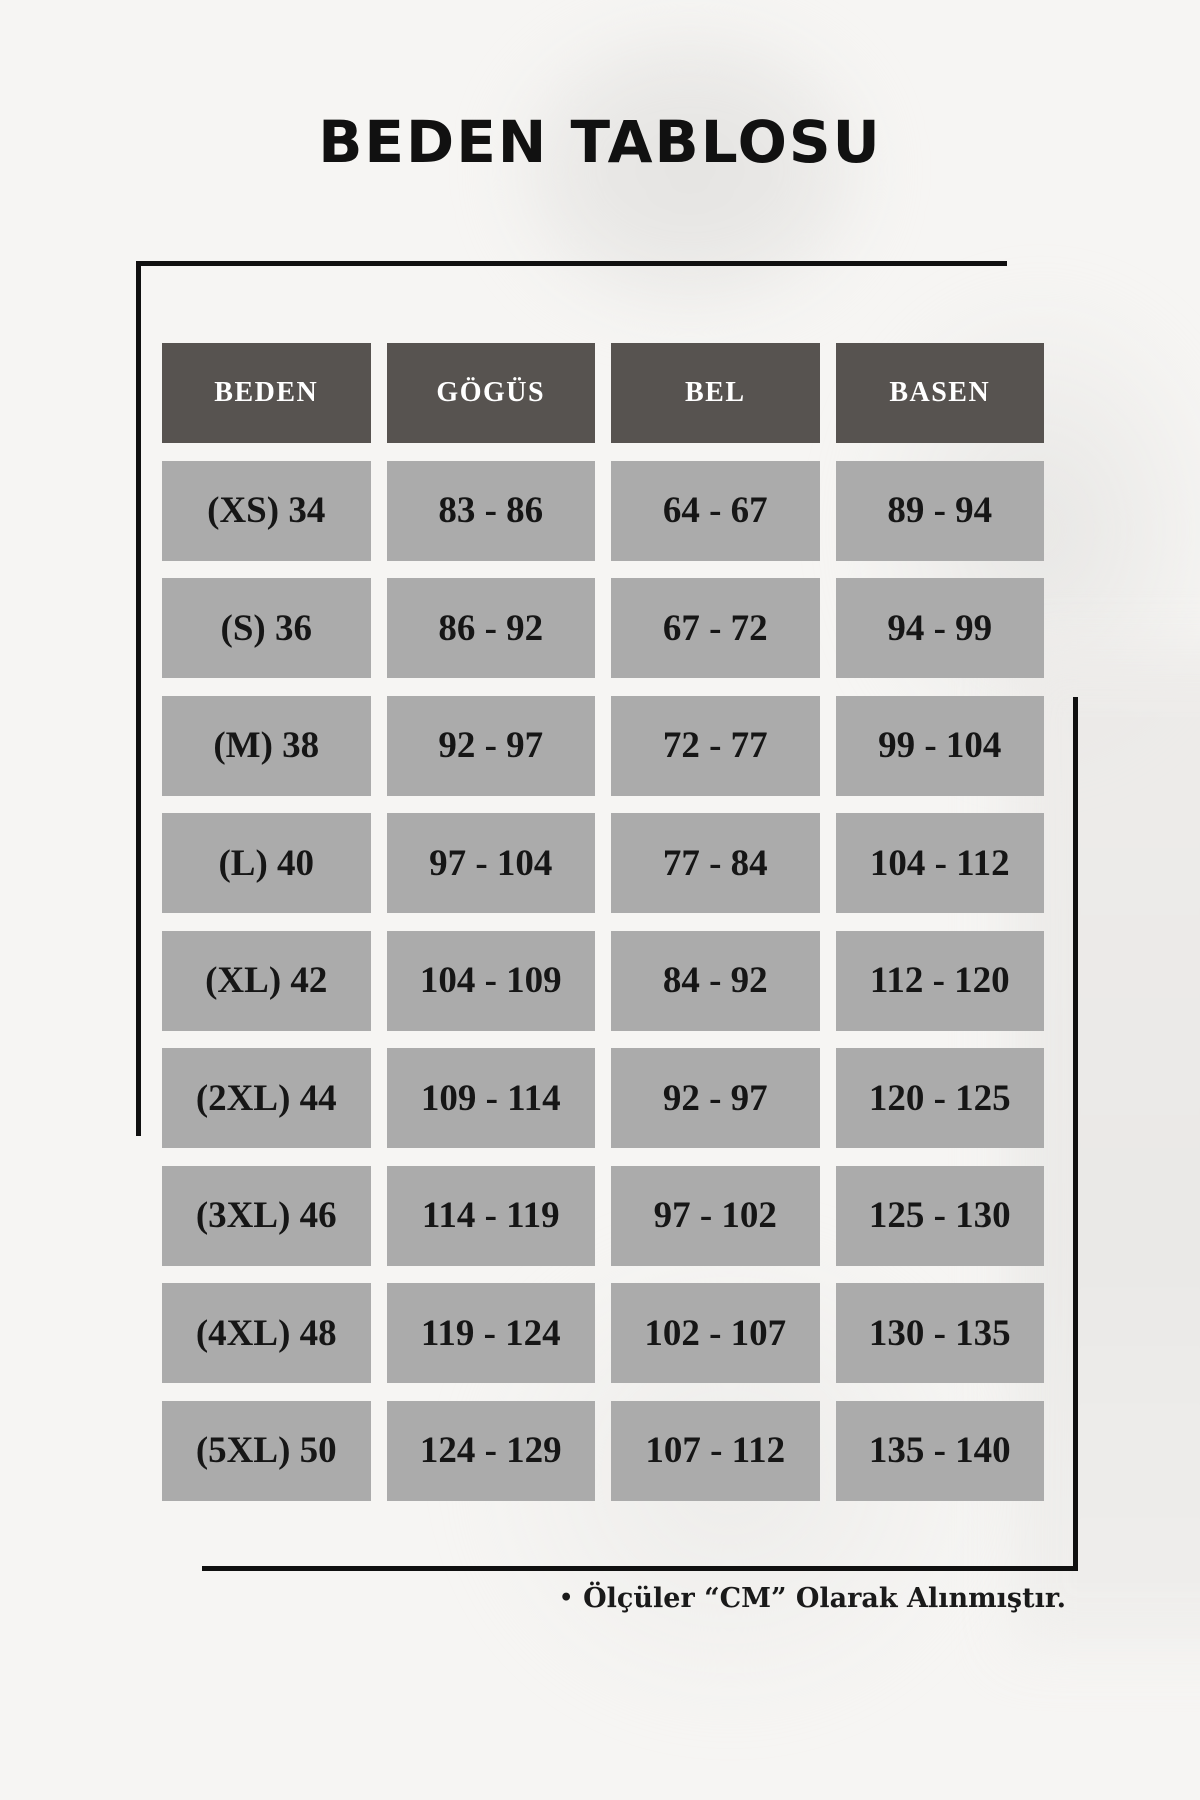  What do you see at coordinates (266, 1333) in the screenshot?
I see `table-cell: (4XL) 48` at bounding box center [266, 1333].